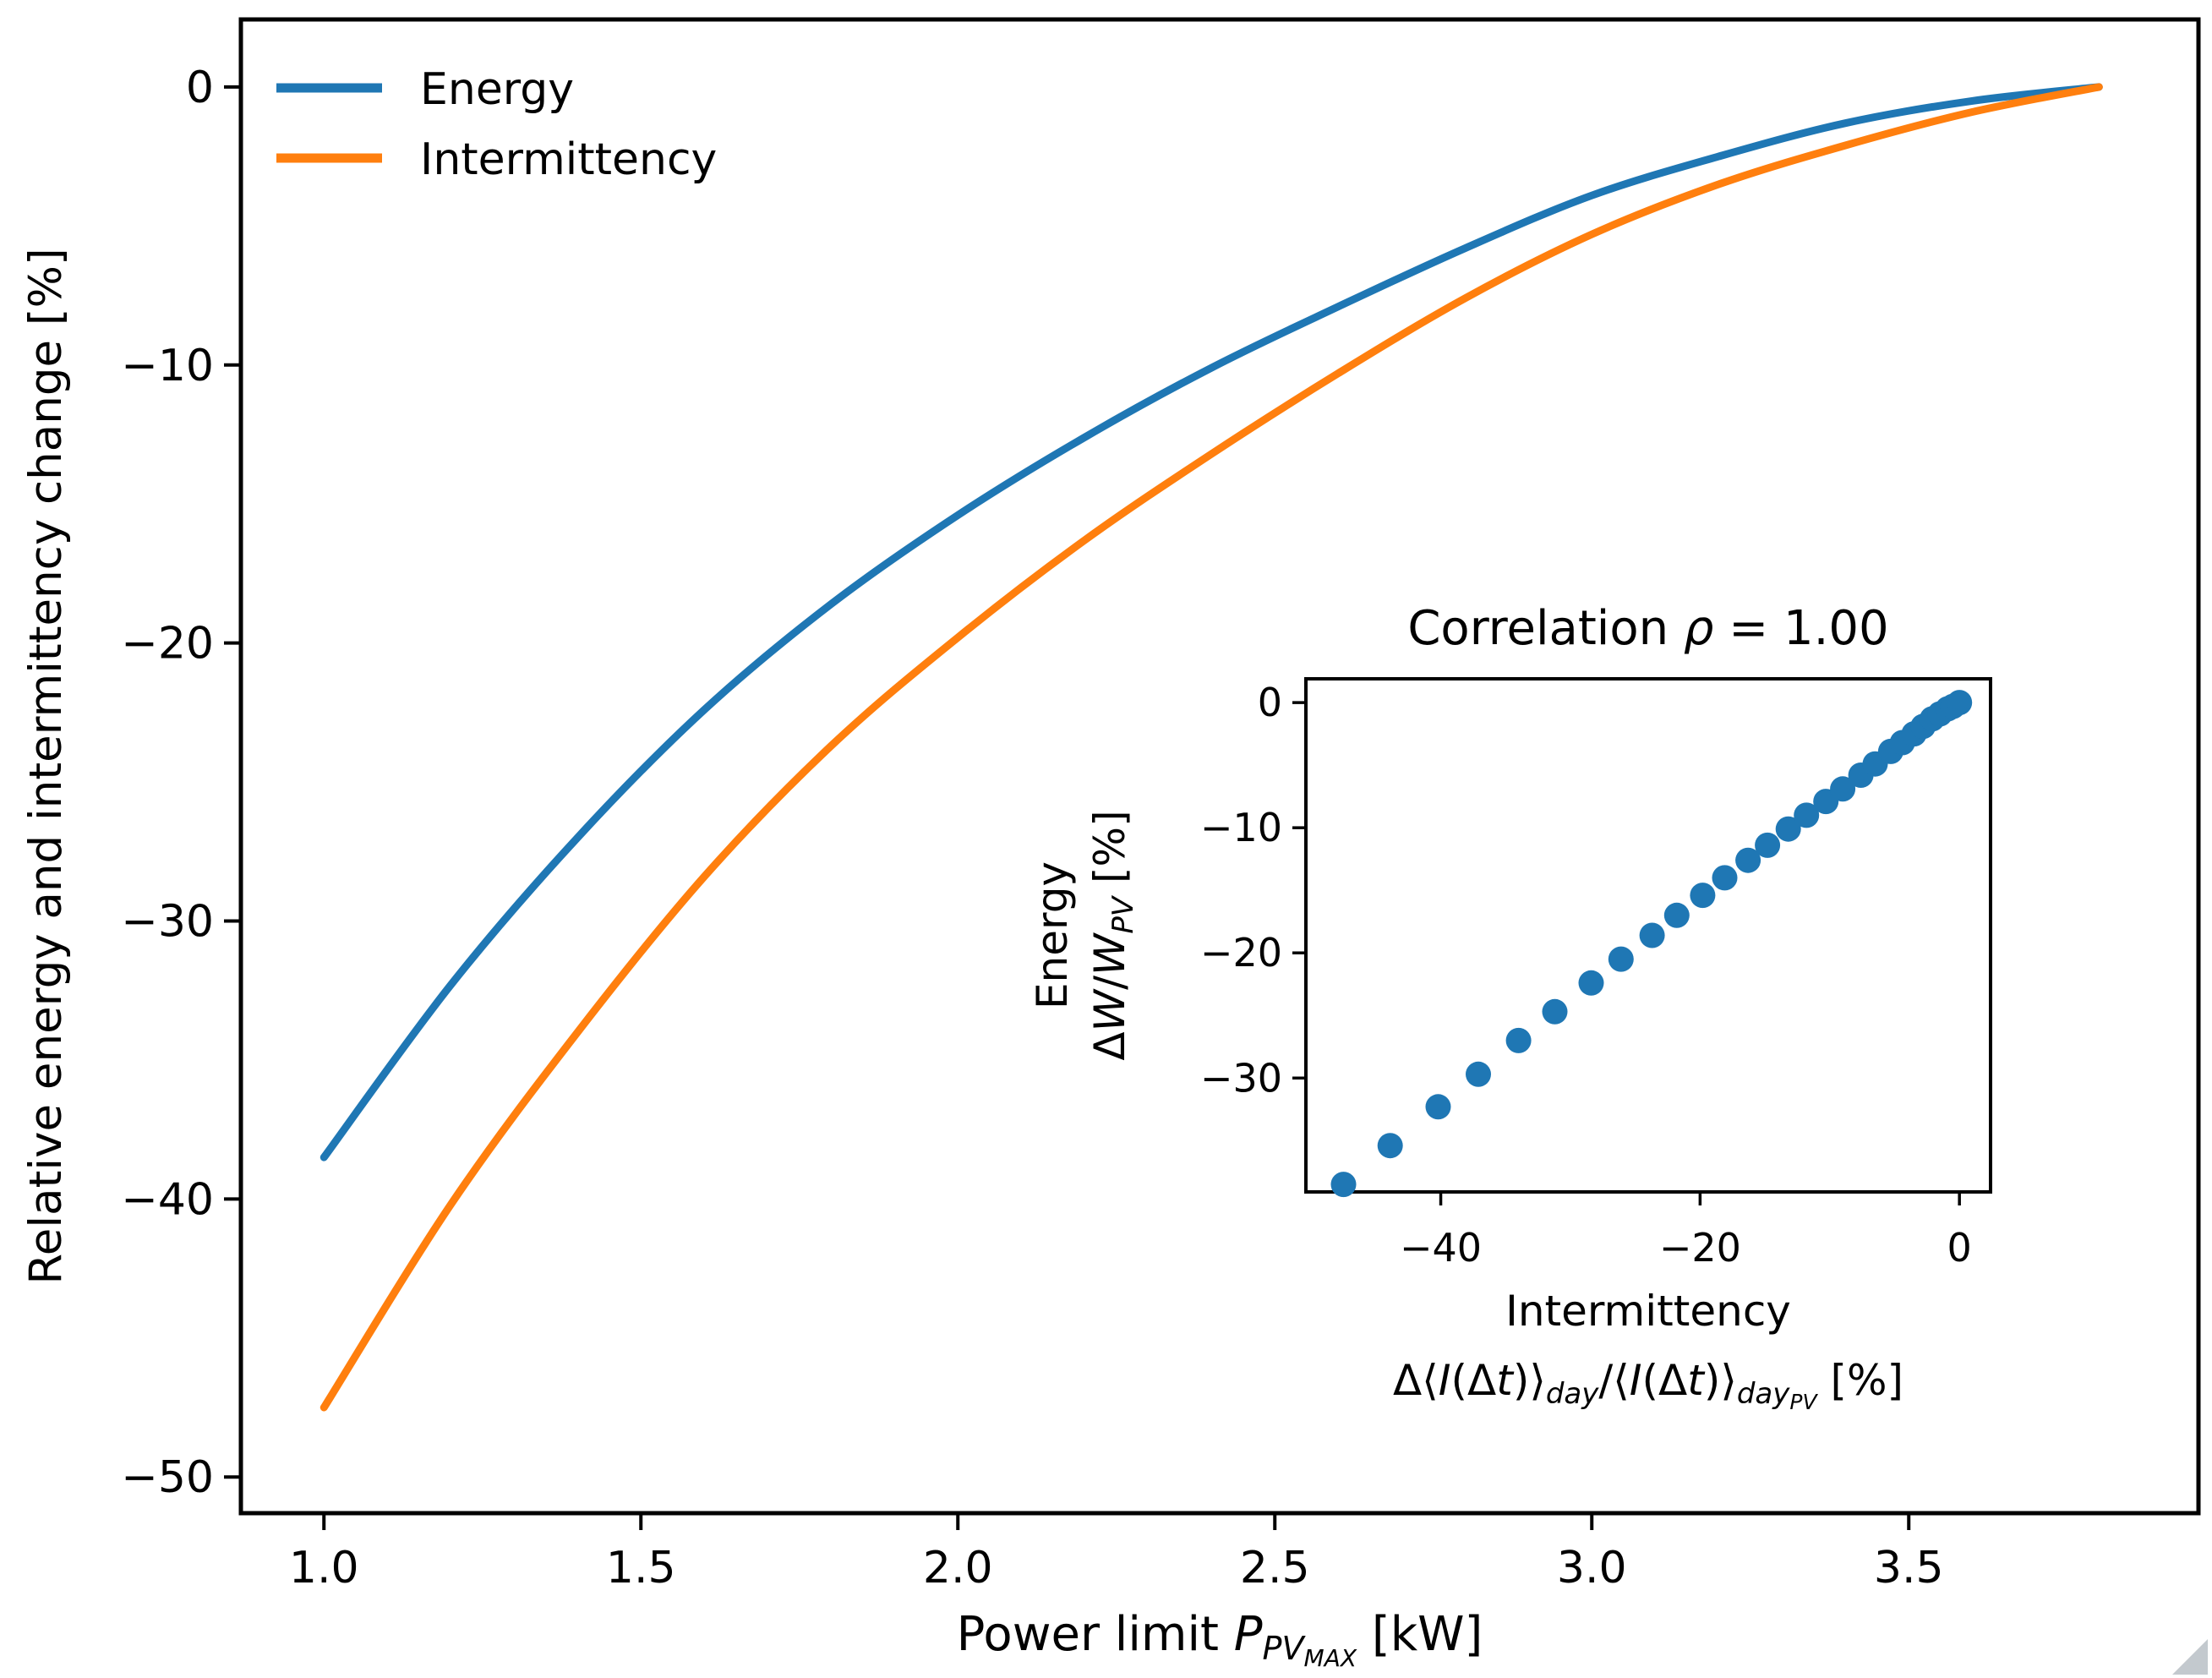 The width and height of the screenshot is (2212, 1678). I want to click on inset-y-tick-label: −30, so click(1241, 1078).